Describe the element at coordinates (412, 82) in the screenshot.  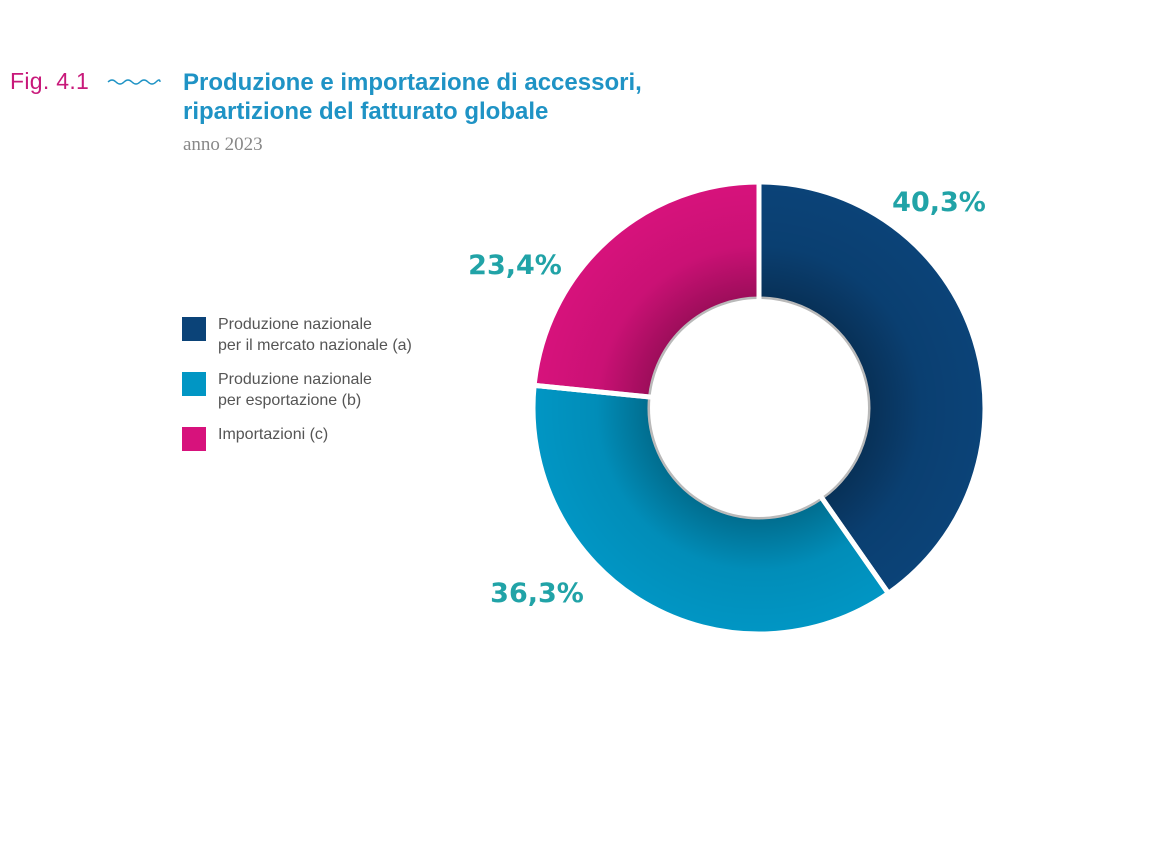
I see `chart-title-line-1: Produzione e importazione di accessori,` at that location.